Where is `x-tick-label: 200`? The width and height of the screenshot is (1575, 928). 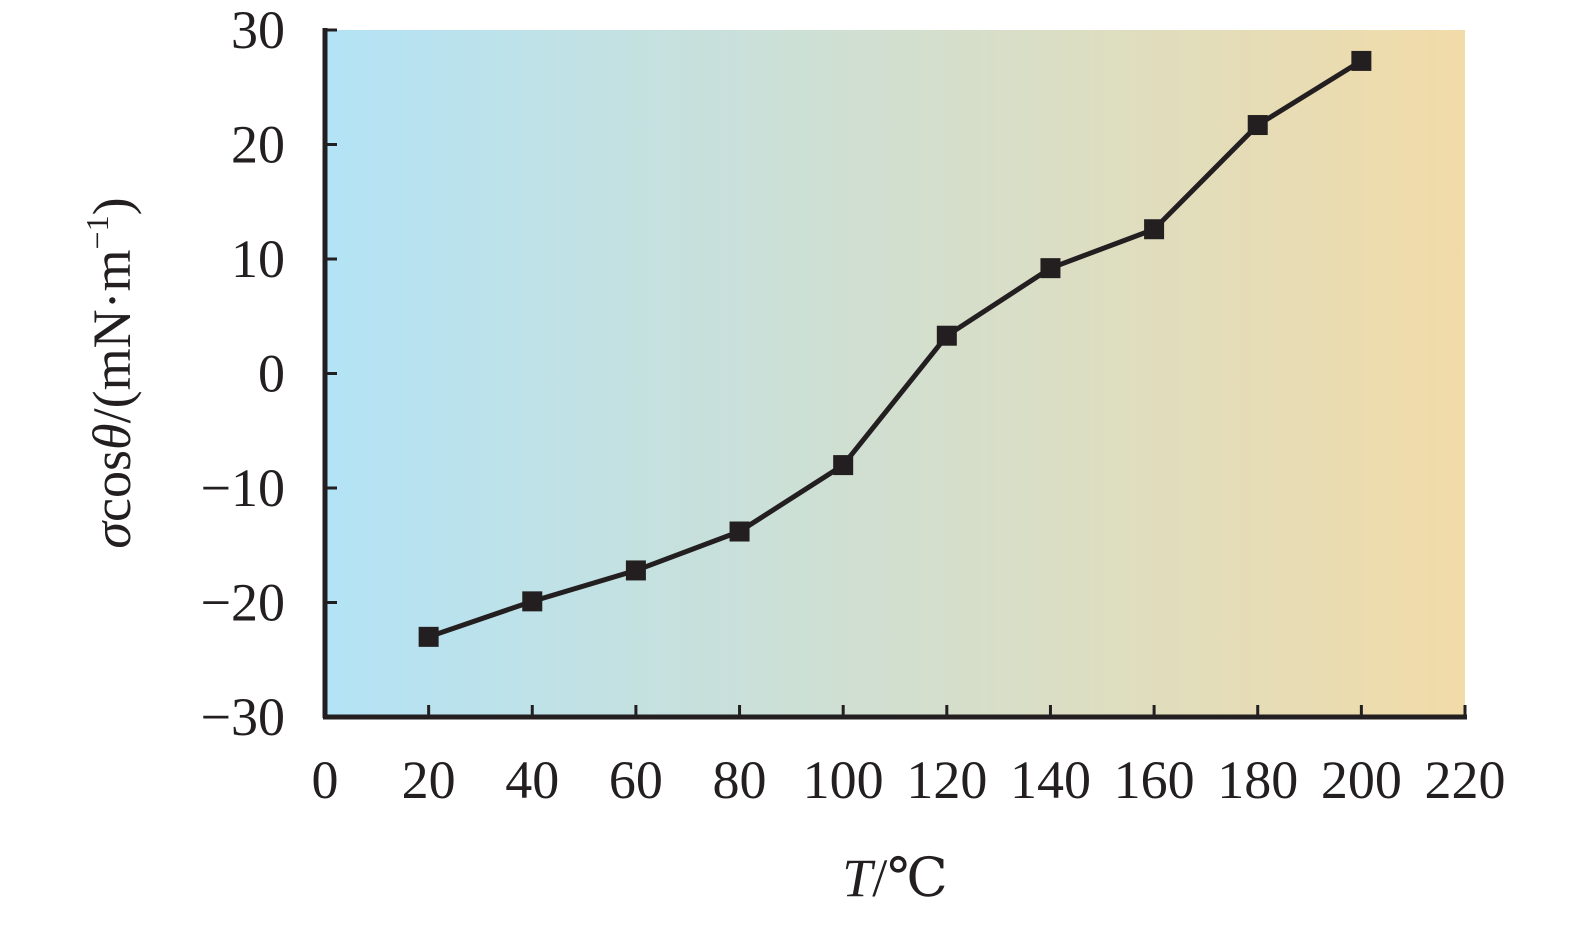
x-tick-label: 200 is located at coordinates (1361, 780).